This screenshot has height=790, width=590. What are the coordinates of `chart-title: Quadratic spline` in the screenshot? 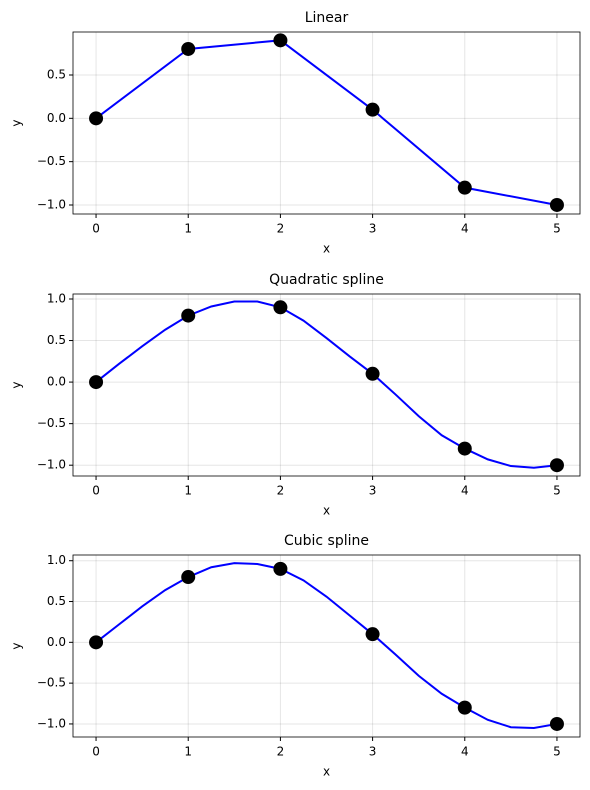 It's located at (326, 280).